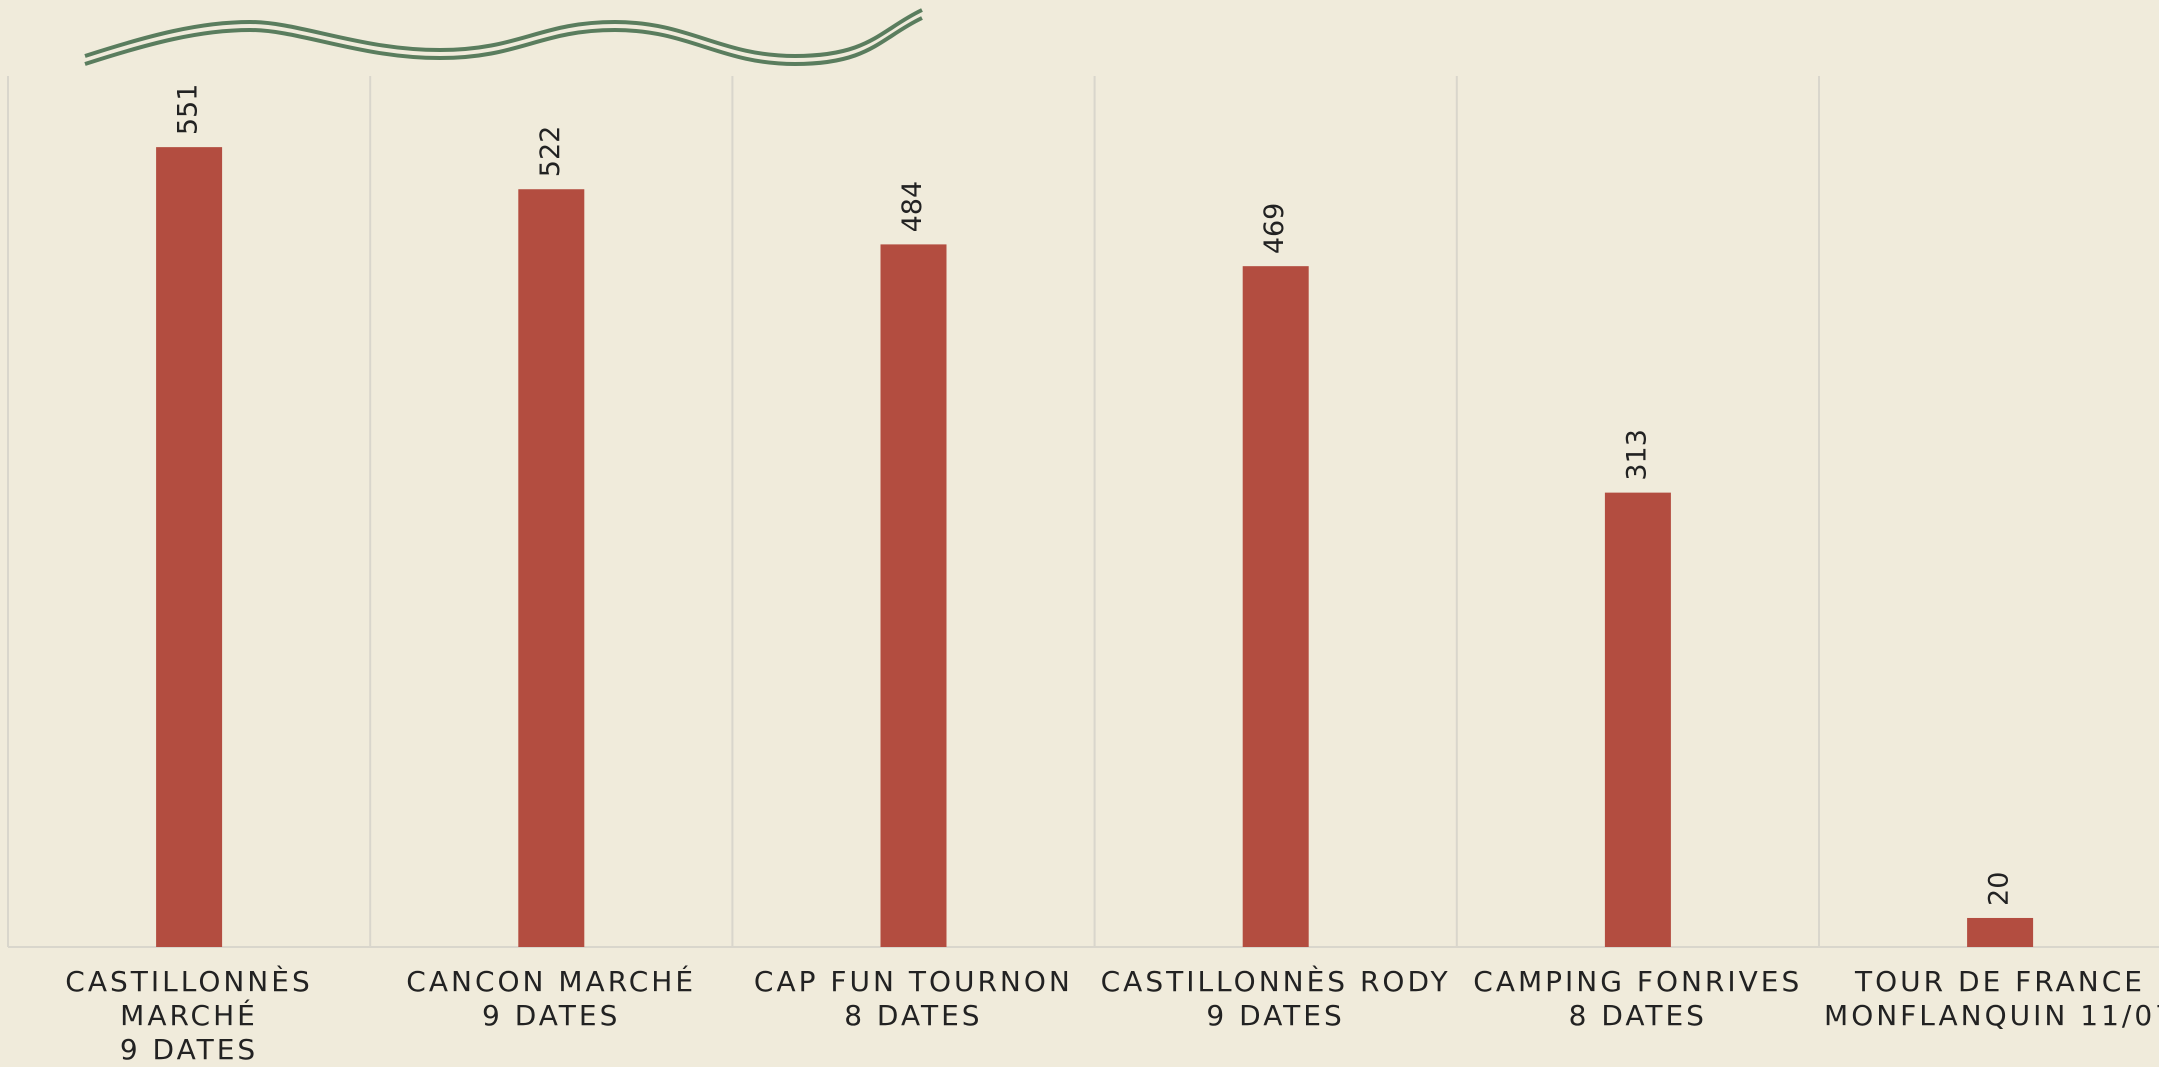  I want to click on value-label: 522, so click(550, 152).